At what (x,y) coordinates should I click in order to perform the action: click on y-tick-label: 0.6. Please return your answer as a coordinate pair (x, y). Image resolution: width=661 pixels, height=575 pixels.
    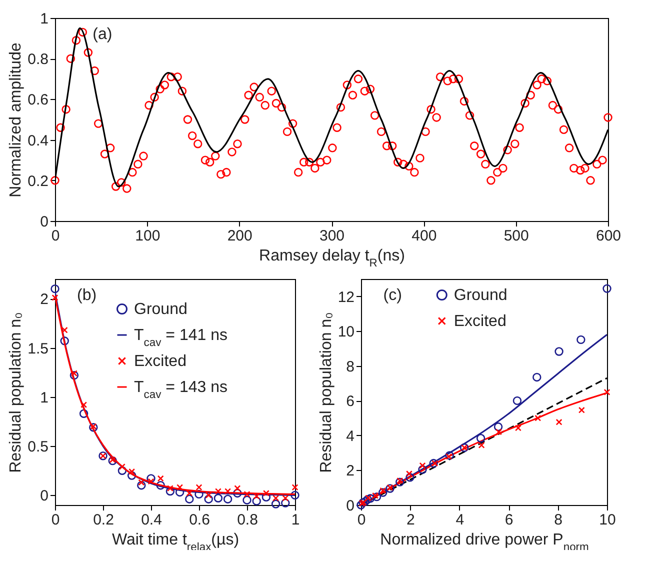
    Looking at the image, I should click on (38, 100).